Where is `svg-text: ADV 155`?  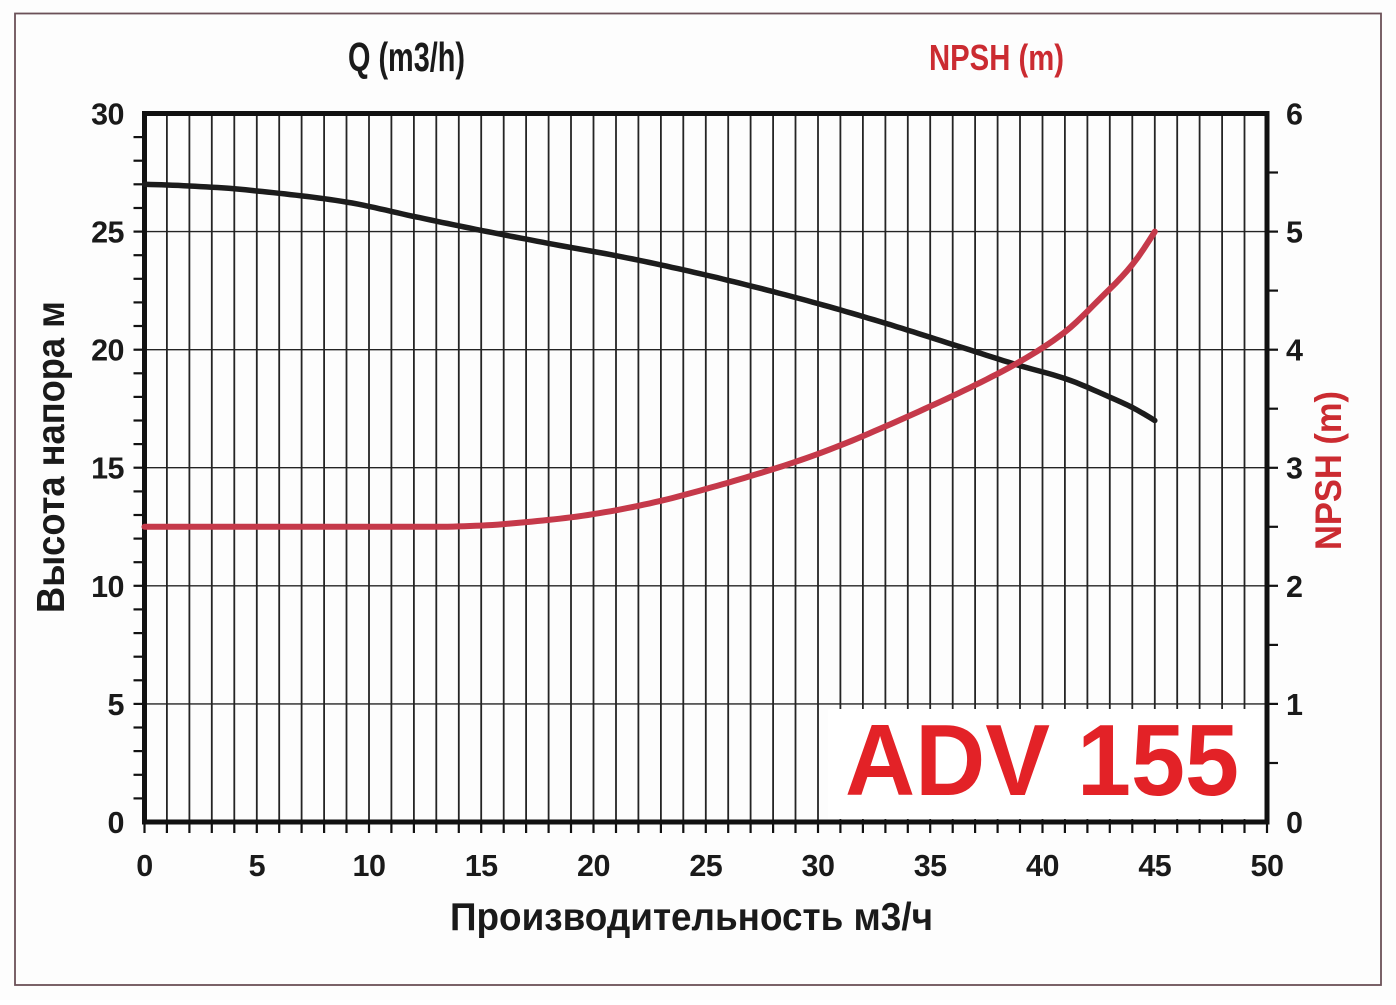 svg-text: ADV 155 is located at coordinates (1042, 761).